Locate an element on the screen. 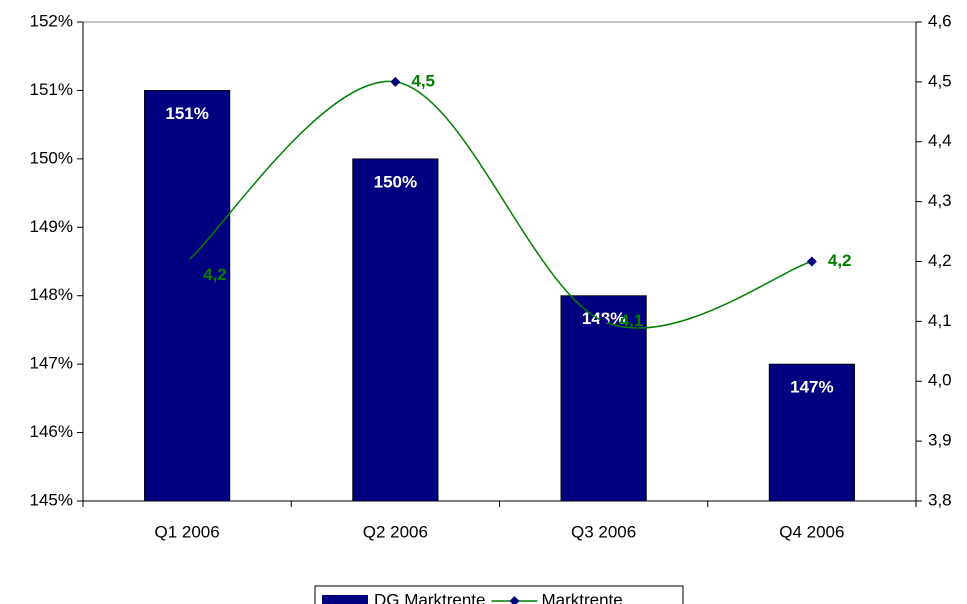  y2-tick-label: 4,3 is located at coordinates (940, 200).